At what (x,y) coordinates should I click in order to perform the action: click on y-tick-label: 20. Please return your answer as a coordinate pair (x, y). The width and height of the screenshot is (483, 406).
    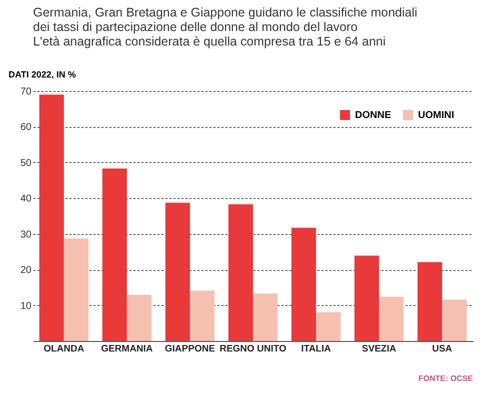
    Looking at the image, I should click on (26, 270).